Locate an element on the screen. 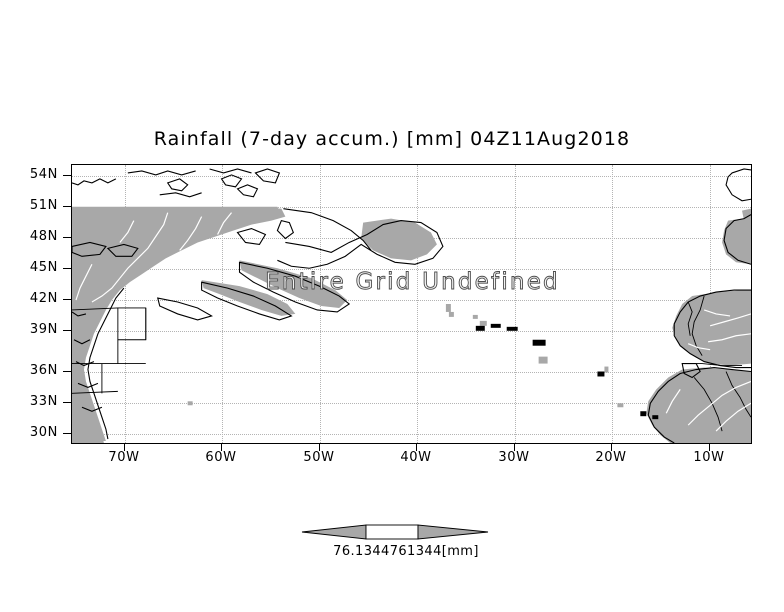 The image size is (784, 612). undefined-grid-message: Entire Grid Undefined is located at coordinates (412, 282).